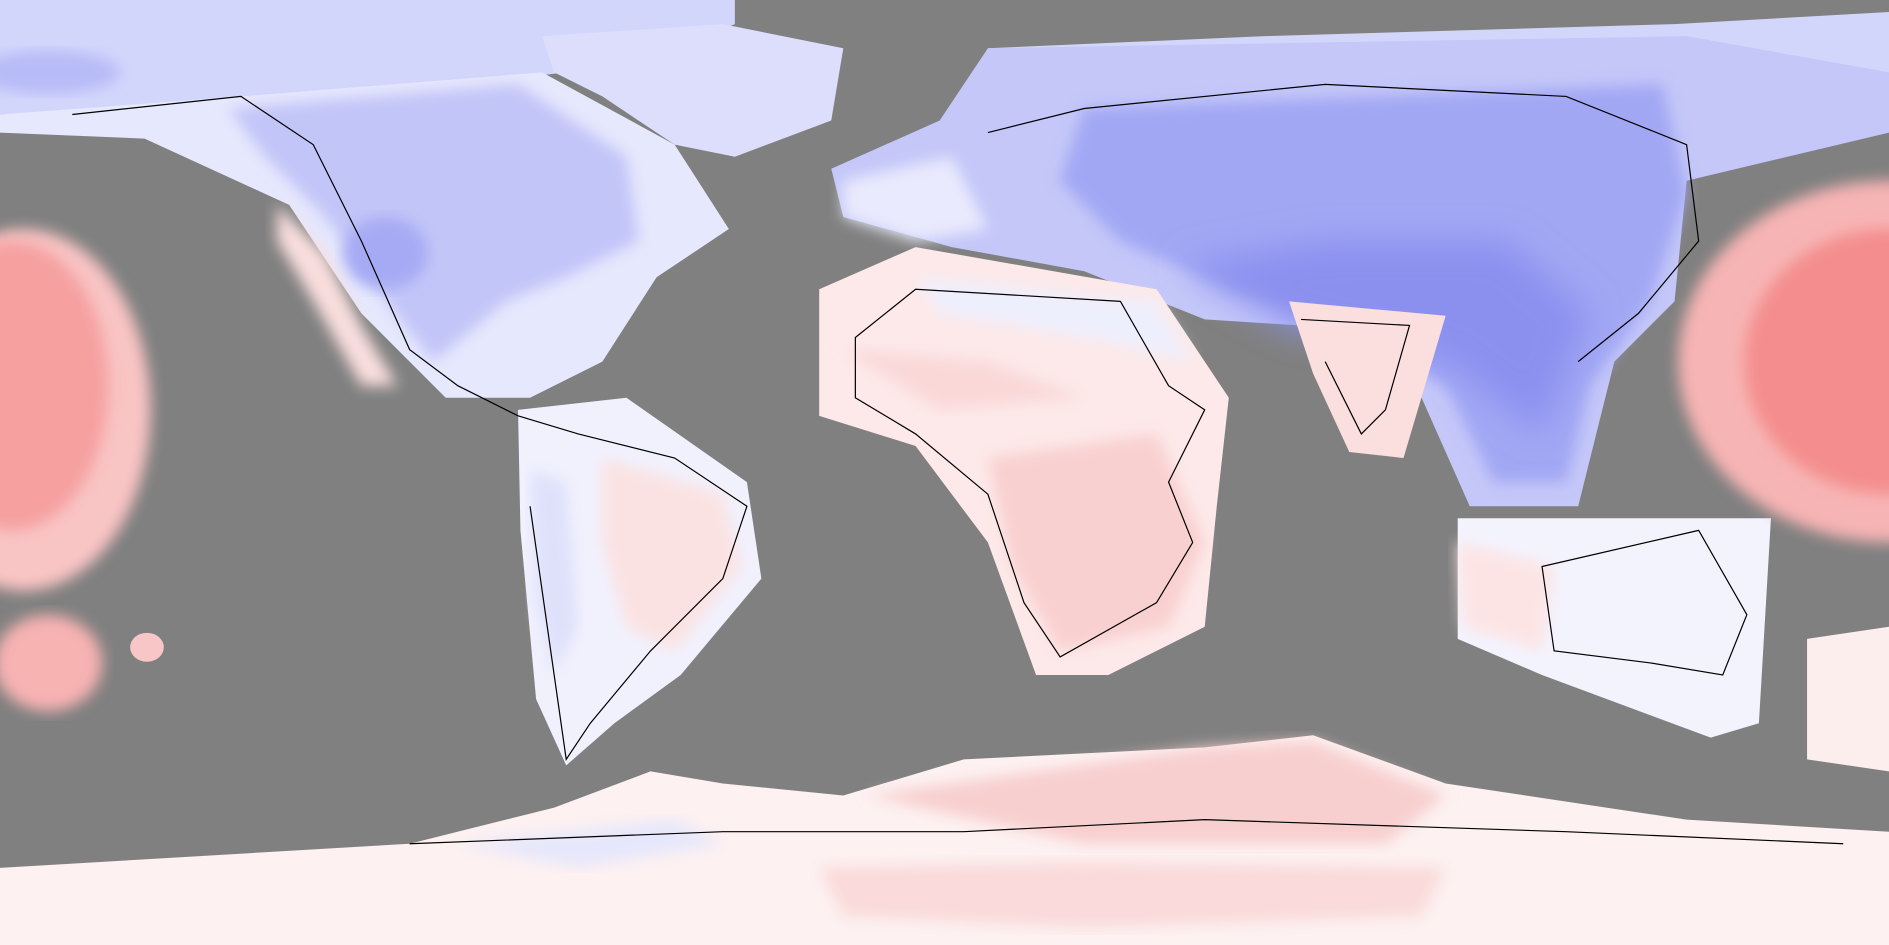 The image size is (1889, 945). Describe the element at coordinates (364, 235) in the screenshot. I see `north-america` at that location.